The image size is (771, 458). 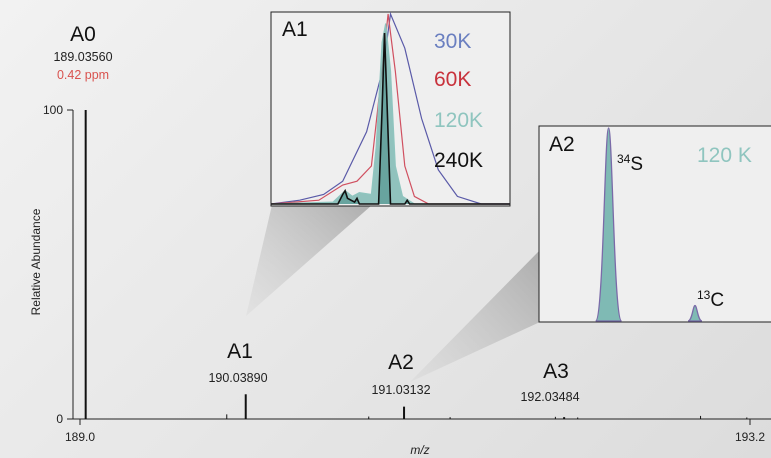 I want to click on zoom-wedge-a2, so click(x=475, y=316).